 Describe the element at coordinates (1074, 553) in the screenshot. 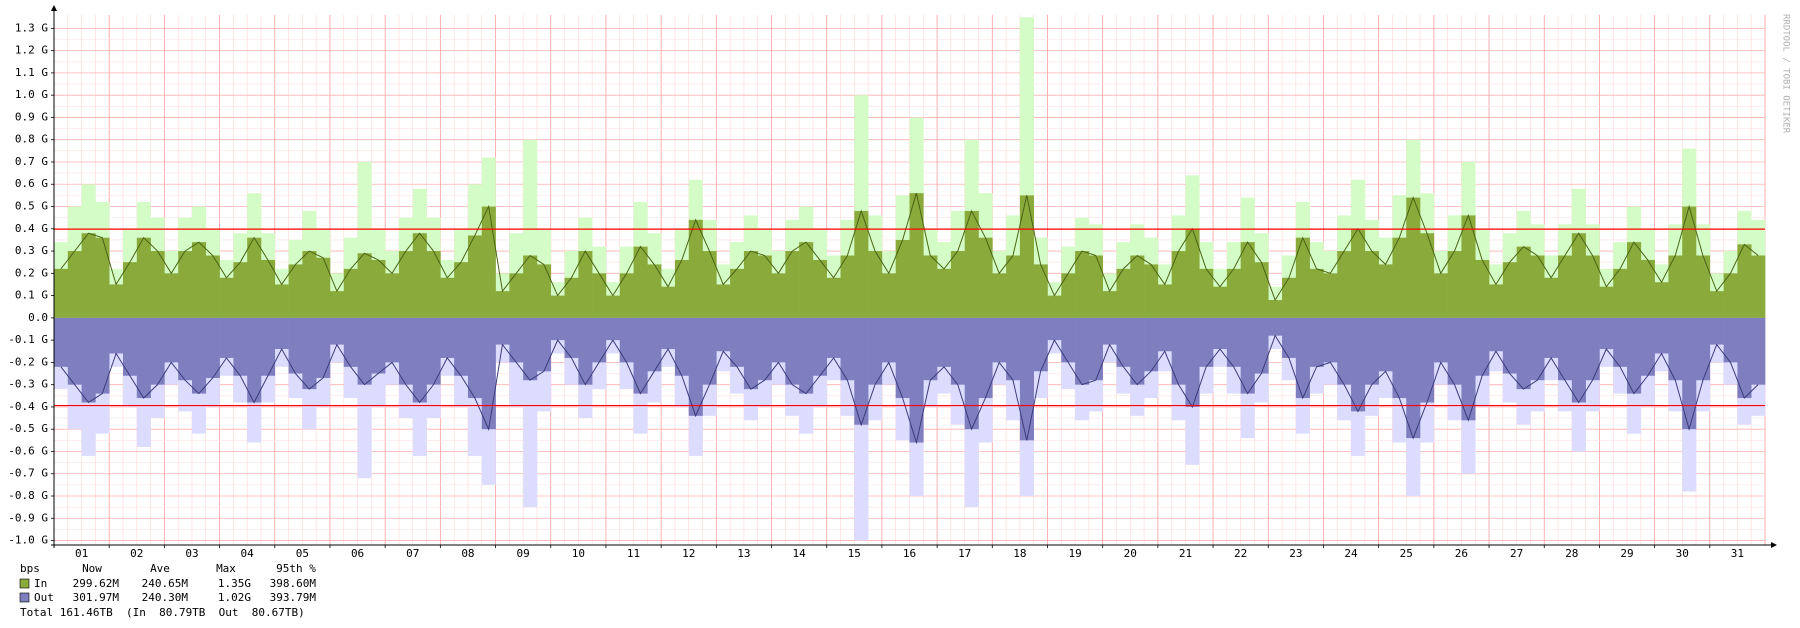

I see `x-tick-label: 19` at that location.